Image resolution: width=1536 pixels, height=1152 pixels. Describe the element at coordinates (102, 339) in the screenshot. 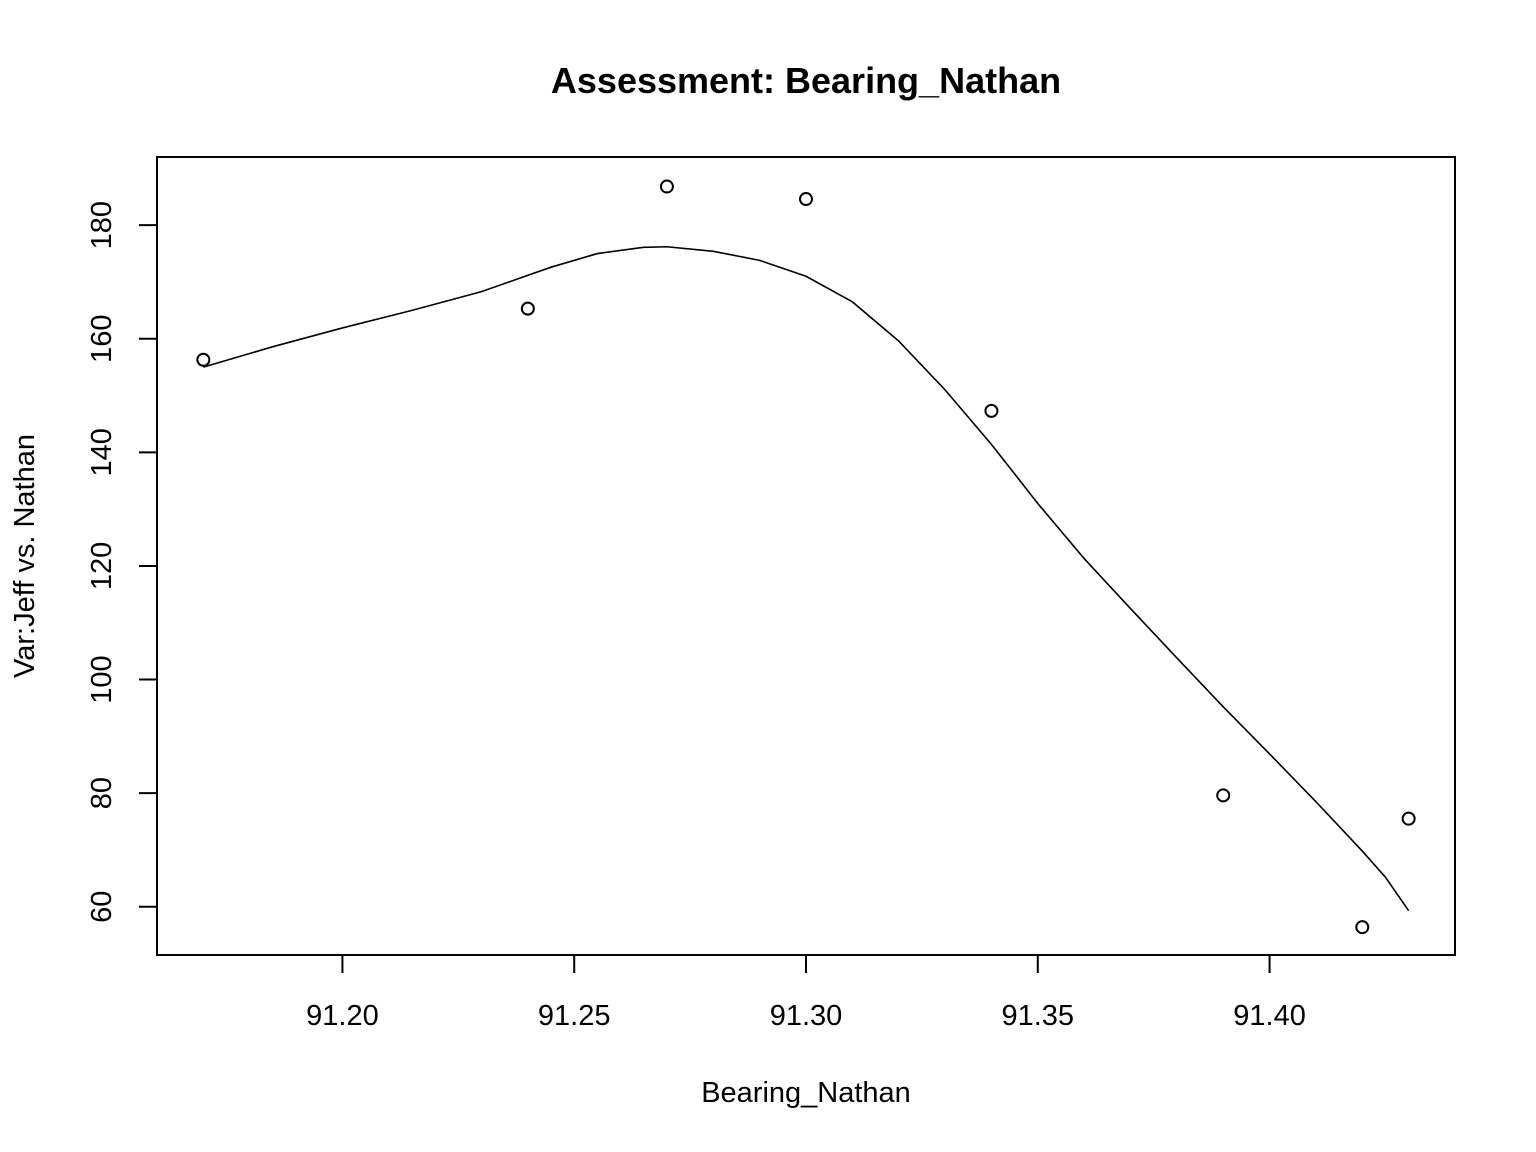

I see `y-tick-label: 160` at that location.